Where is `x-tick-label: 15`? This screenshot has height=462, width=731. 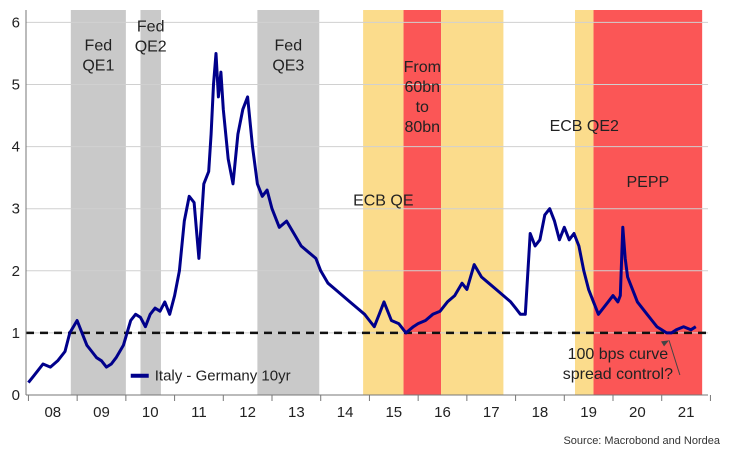 x-tick-label: 15 is located at coordinates (393, 412).